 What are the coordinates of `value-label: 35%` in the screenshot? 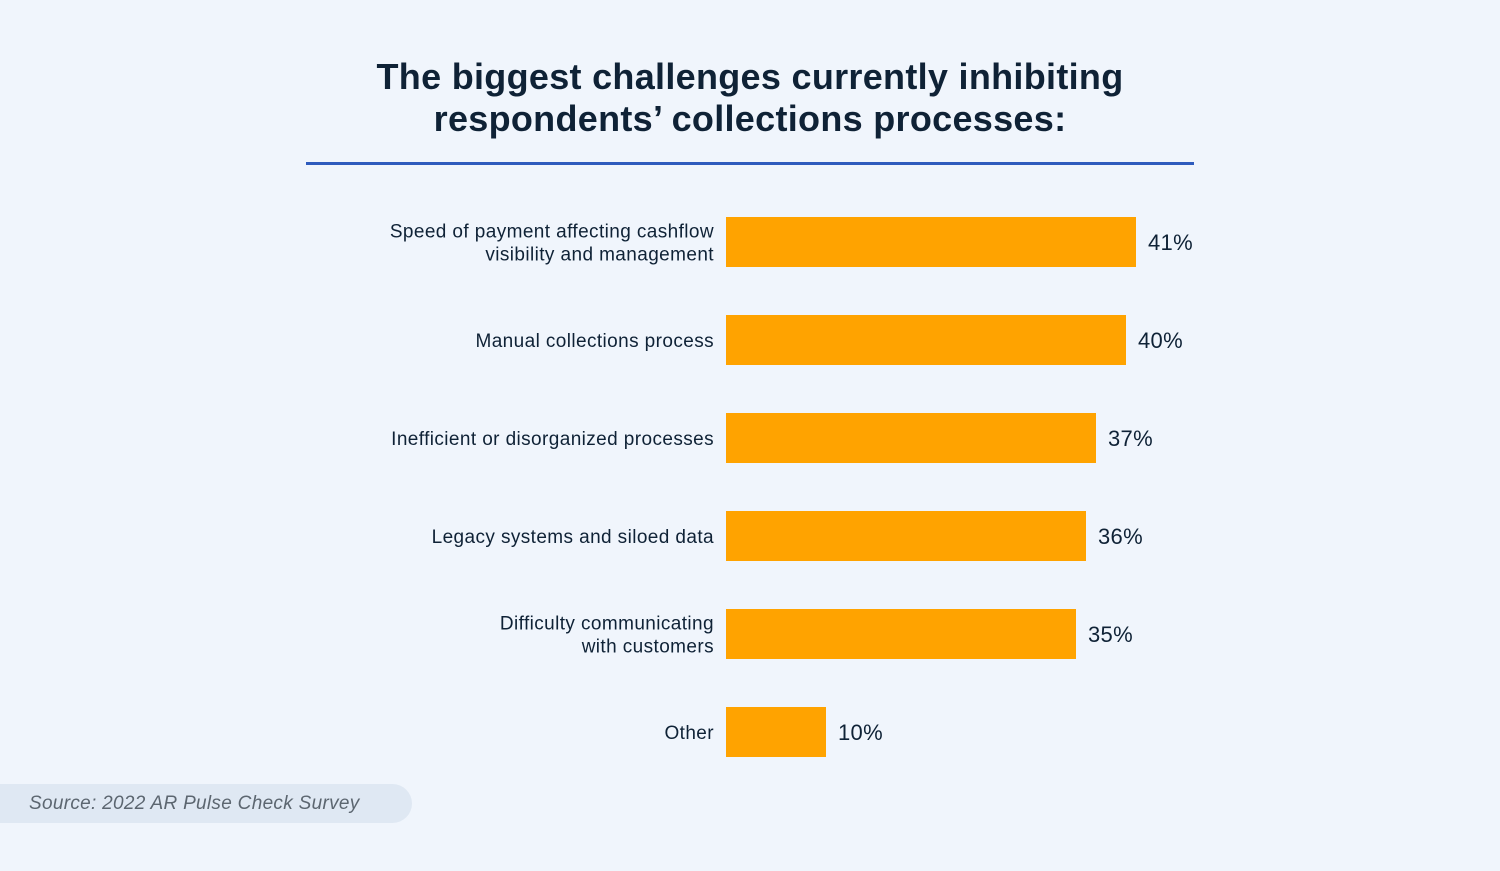 It's located at (1110, 634).